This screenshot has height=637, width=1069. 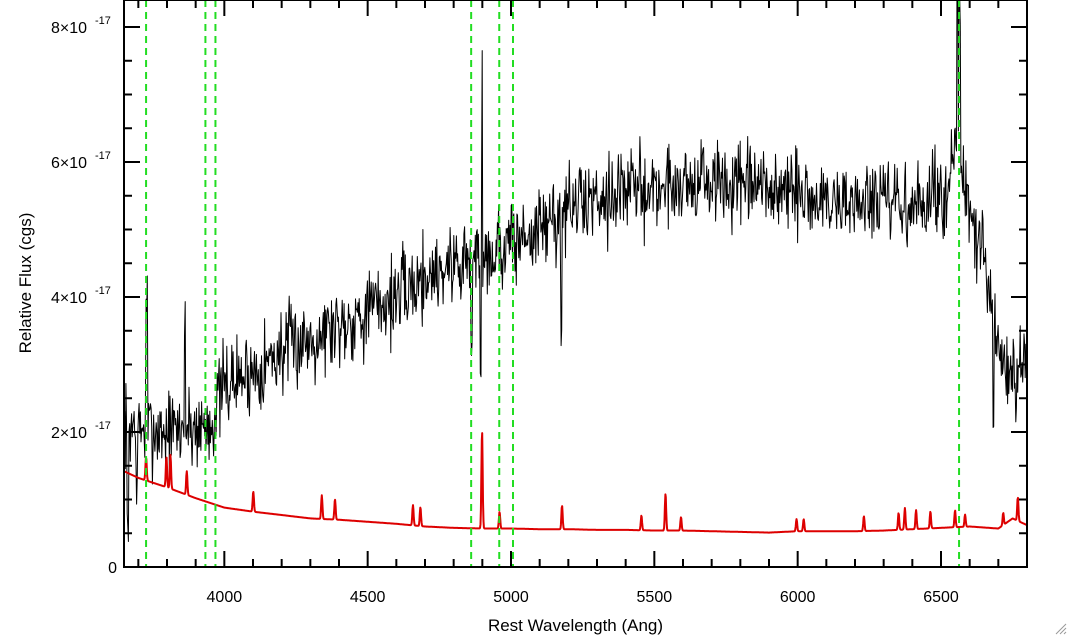 I want to click on y-tick-label: 0, so click(x=112, y=568).